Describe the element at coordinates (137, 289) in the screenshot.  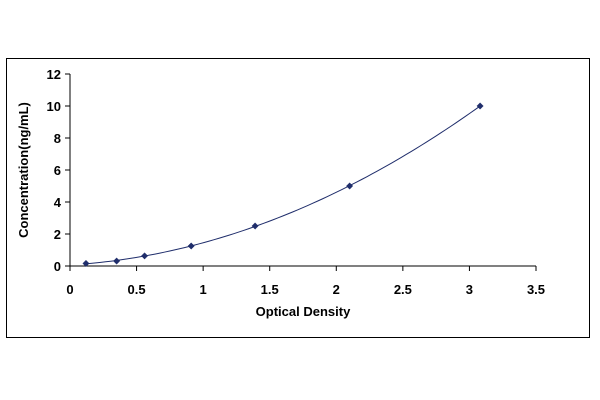
I see `x-tick-label: 0.5` at that location.